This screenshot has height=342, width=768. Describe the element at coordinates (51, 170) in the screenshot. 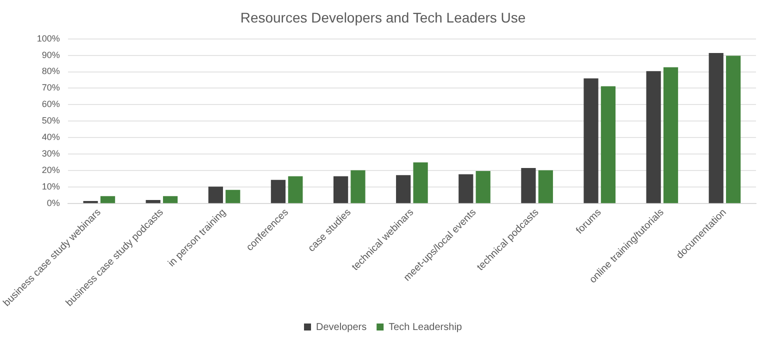

I see `y-tick-label: 20%` at that location.